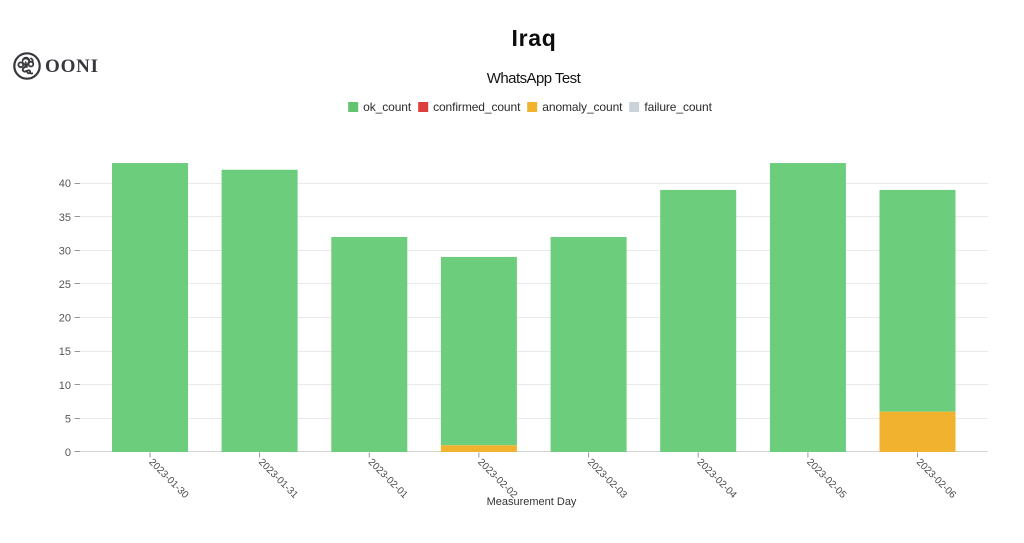  What do you see at coordinates (68, 453) in the screenshot?
I see `svg-text: 0` at bounding box center [68, 453].